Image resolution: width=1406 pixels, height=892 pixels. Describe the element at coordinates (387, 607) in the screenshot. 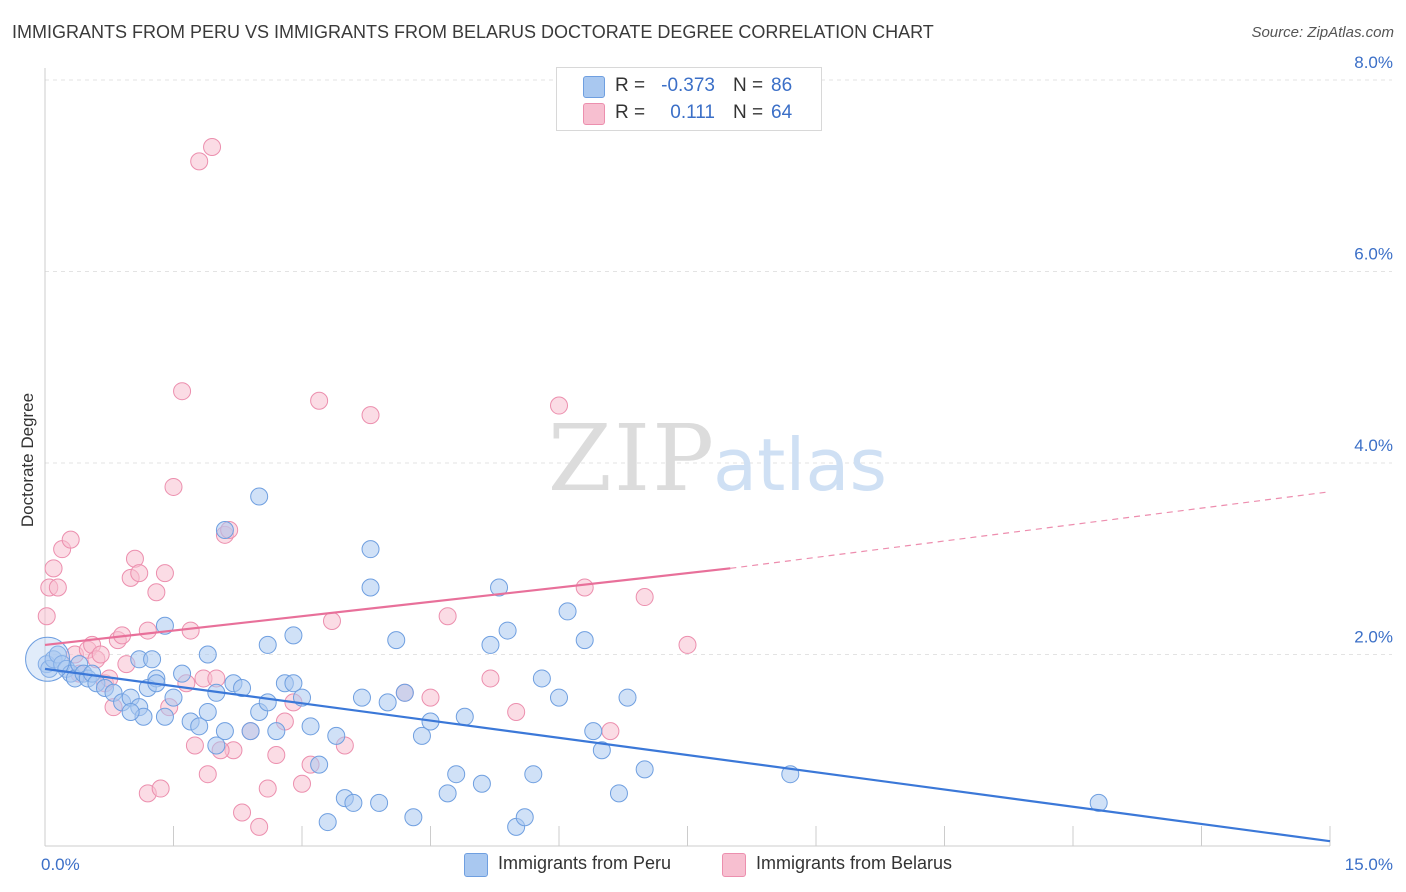

I see `belarus-trend-line` at that location.